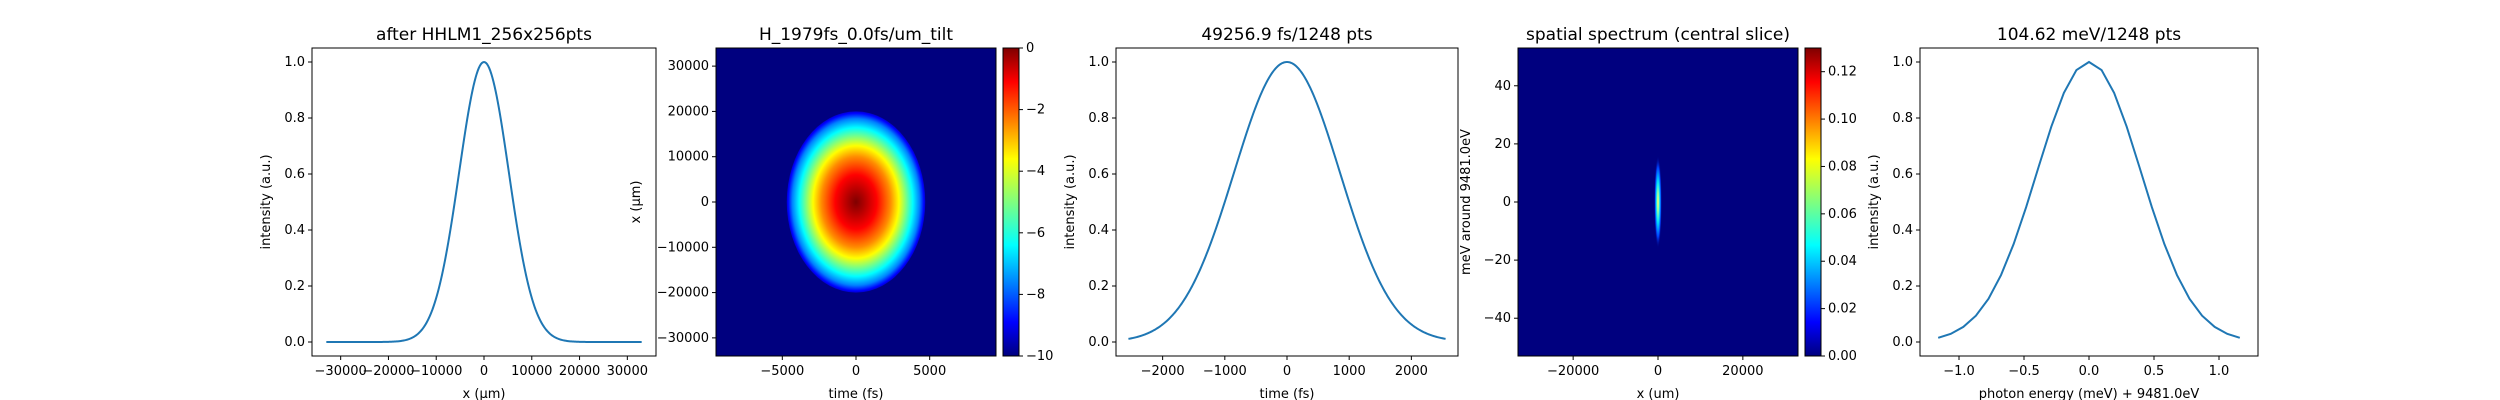  What do you see at coordinates (1874, 201) in the screenshot?
I see `panel-5-ylabel: intensity (a.u.)` at bounding box center [1874, 201].